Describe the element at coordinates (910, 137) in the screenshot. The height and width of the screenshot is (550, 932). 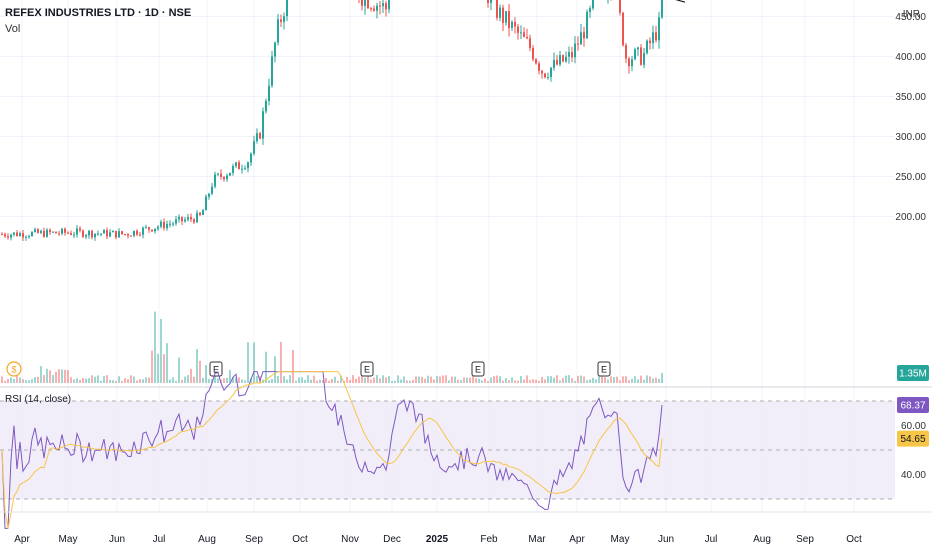
I see `y-tick-label: 300.00` at that location.